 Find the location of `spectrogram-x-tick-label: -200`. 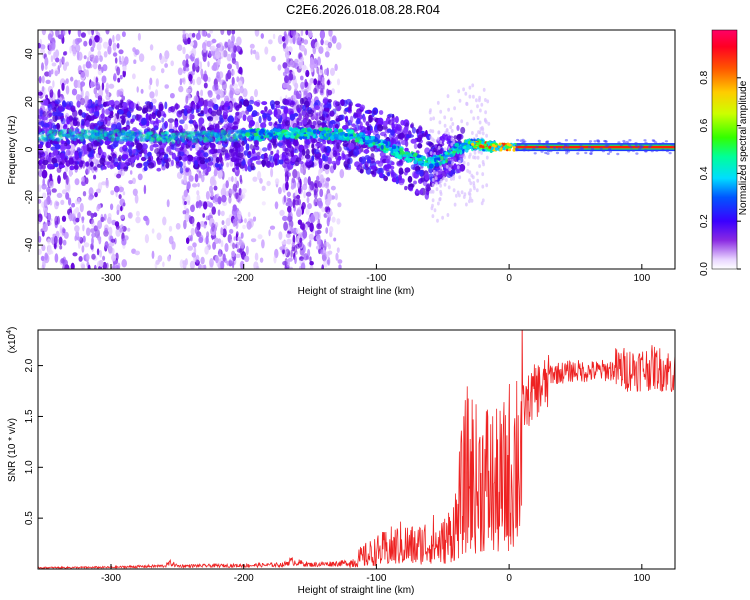

spectrogram-x-tick-label: -200 is located at coordinates (244, 278).